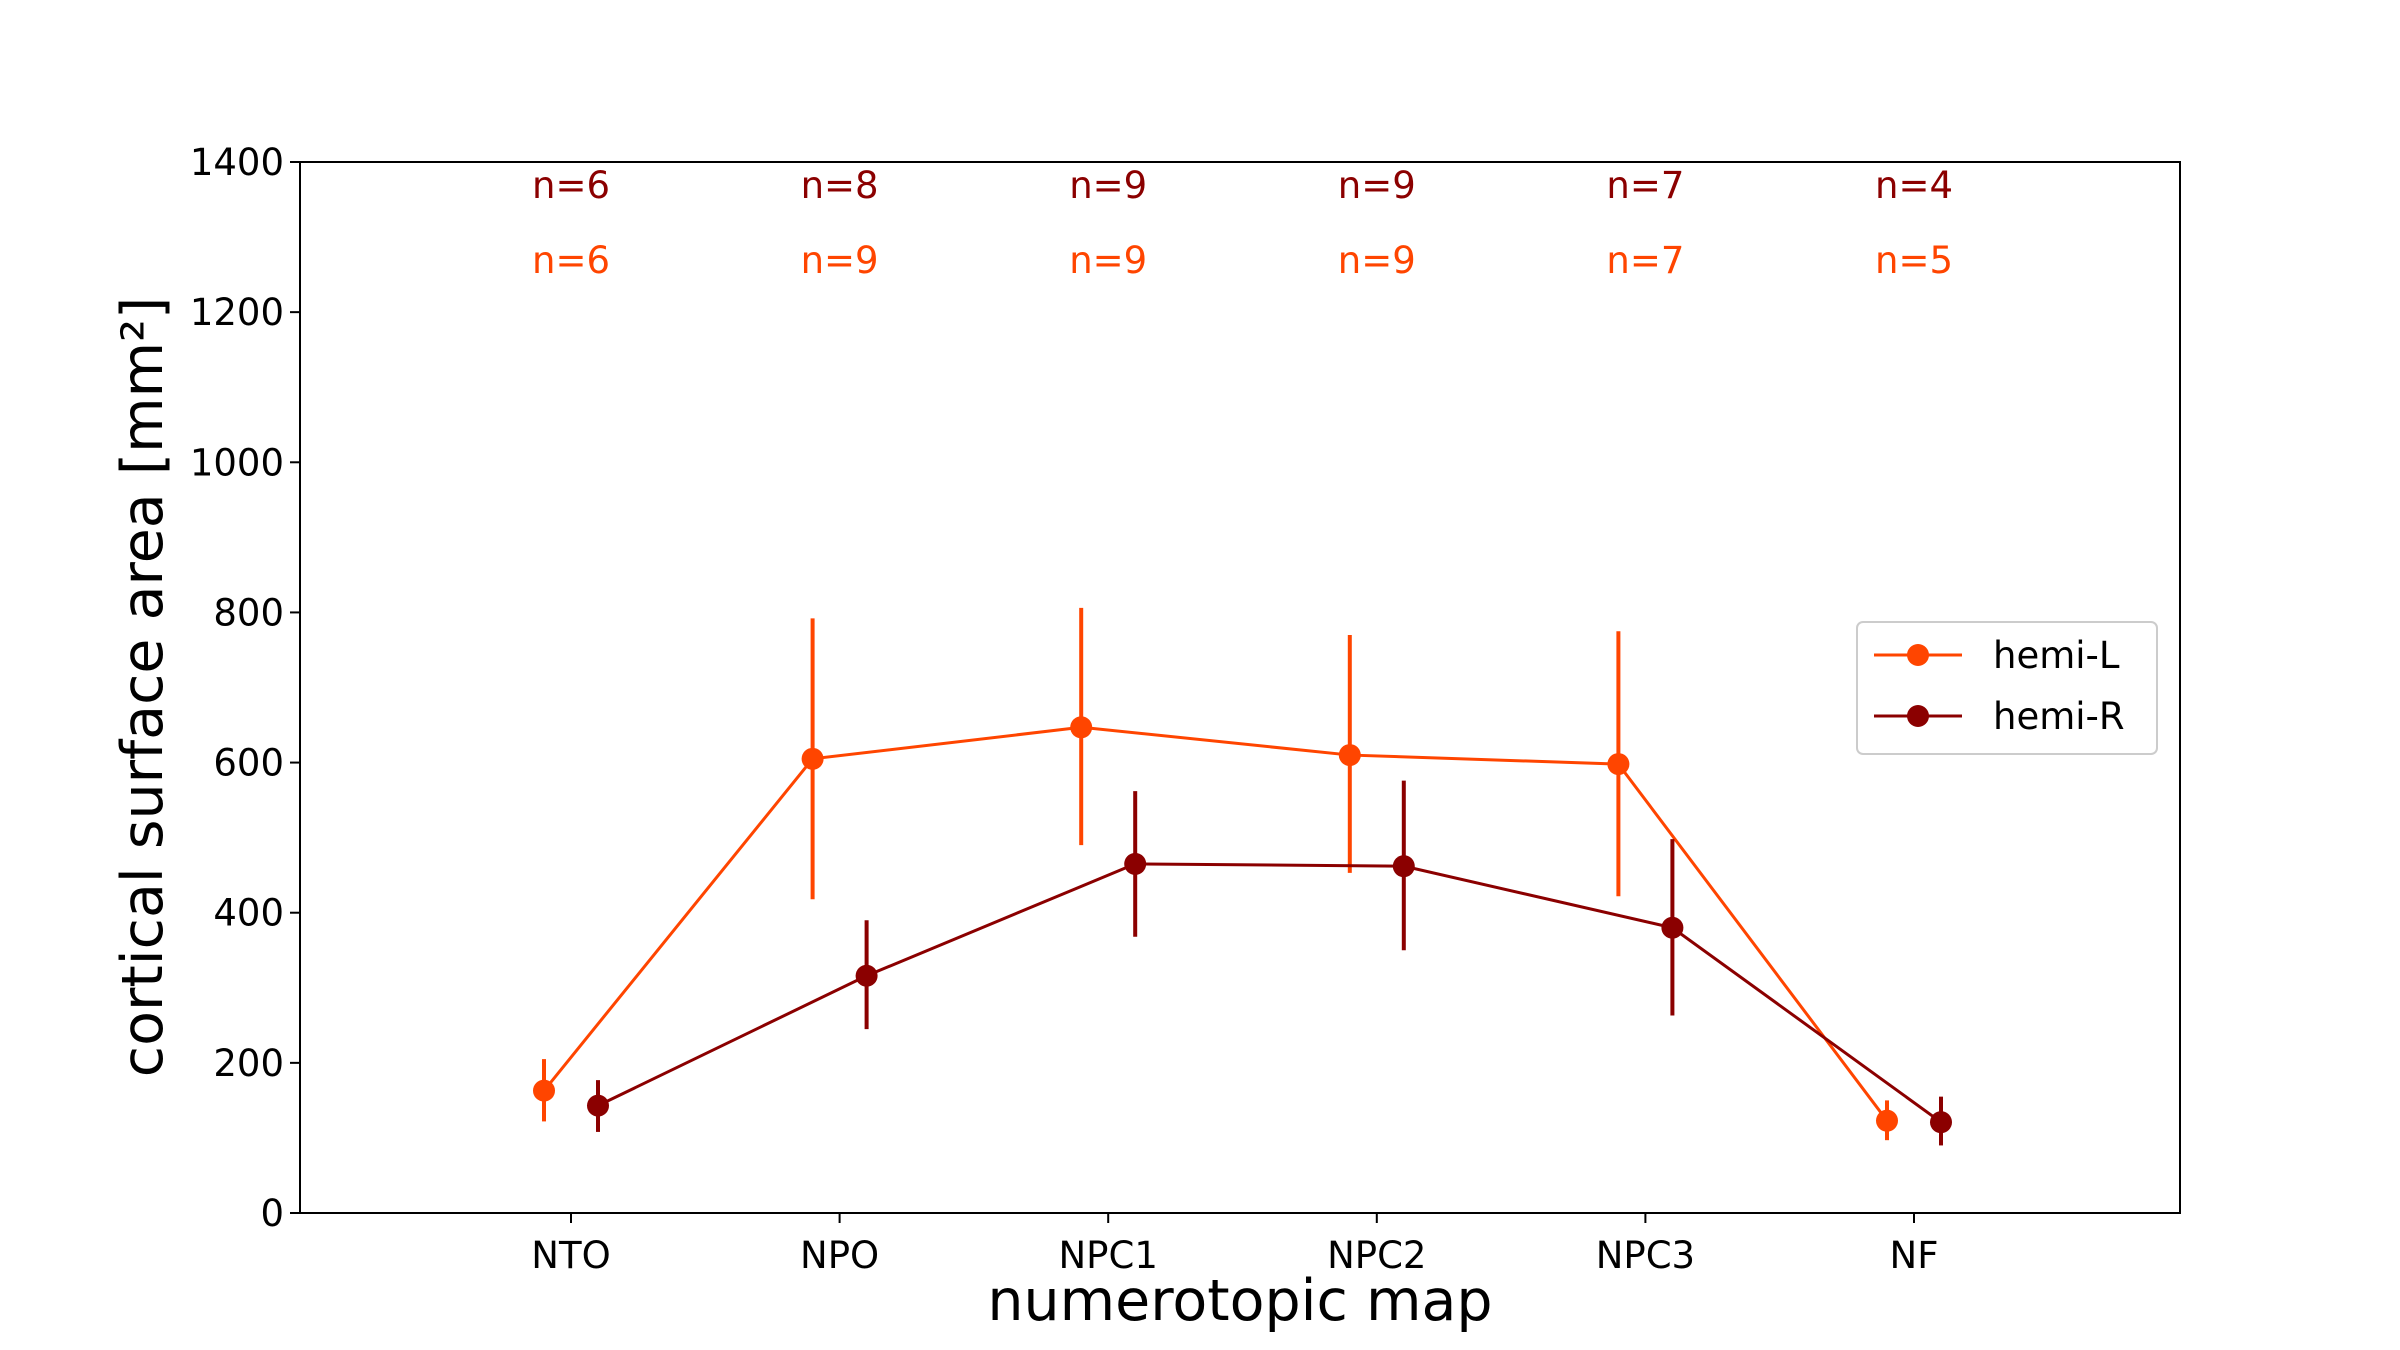  What do you see at coordinates (248, 763) in the screenshot?
I see `y-tick-label: 600` at bounding box center [248, 763].